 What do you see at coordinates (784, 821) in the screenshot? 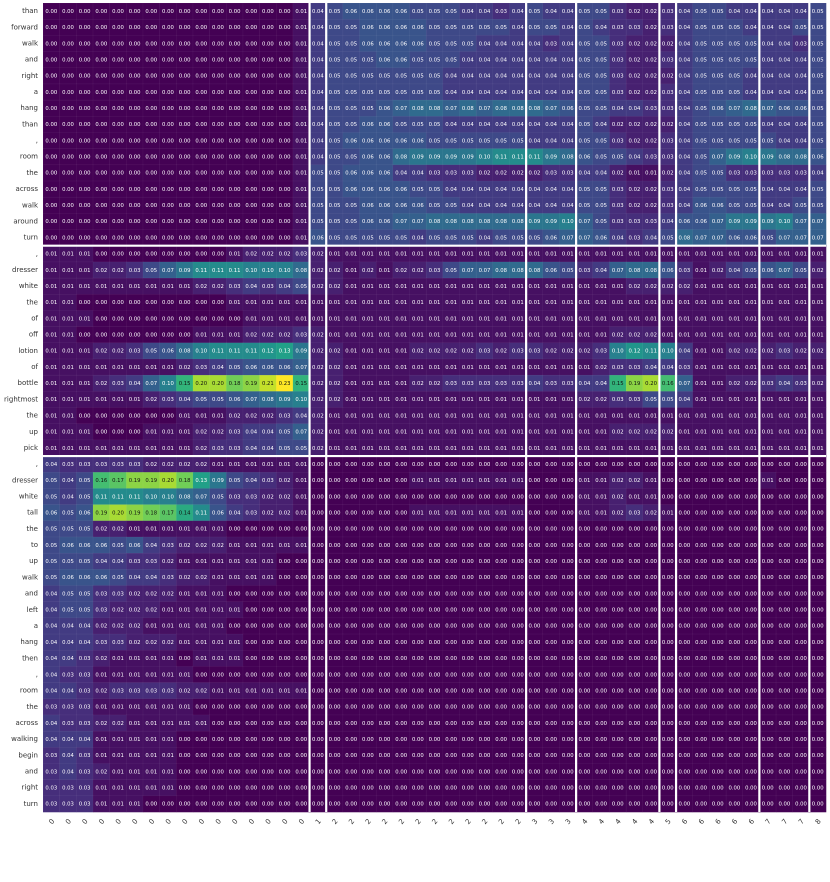
I see `column-label: 7` at bounding box center [784, 821].